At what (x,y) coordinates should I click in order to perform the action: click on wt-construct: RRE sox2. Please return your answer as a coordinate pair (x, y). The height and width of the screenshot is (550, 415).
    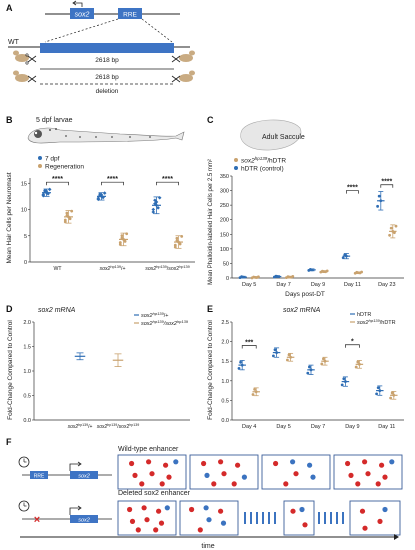
    Looking at the image, I should click on (65, 468).